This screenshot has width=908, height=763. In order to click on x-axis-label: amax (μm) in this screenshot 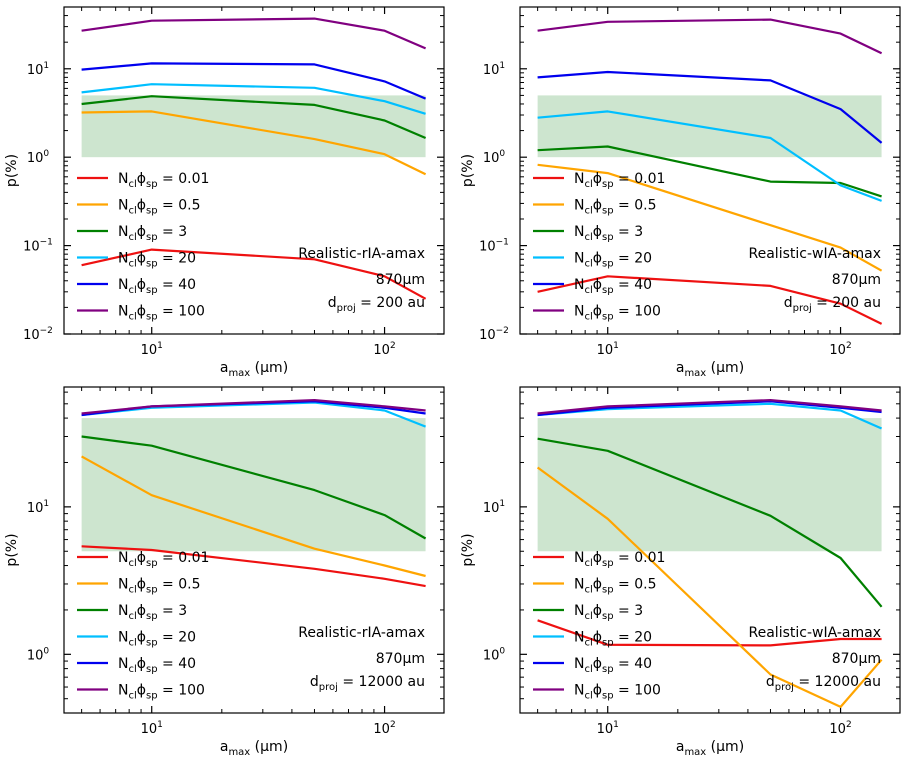, I will do `click(710, 748)`.